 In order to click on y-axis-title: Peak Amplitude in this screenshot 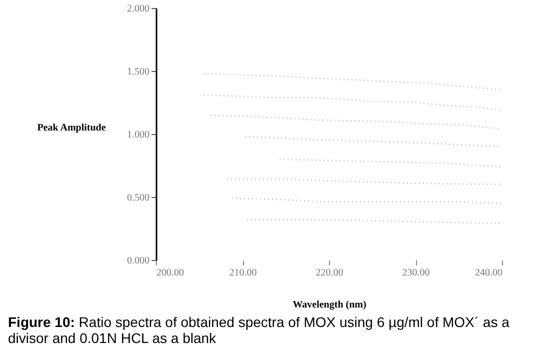, I will do `click(71, 128)`.